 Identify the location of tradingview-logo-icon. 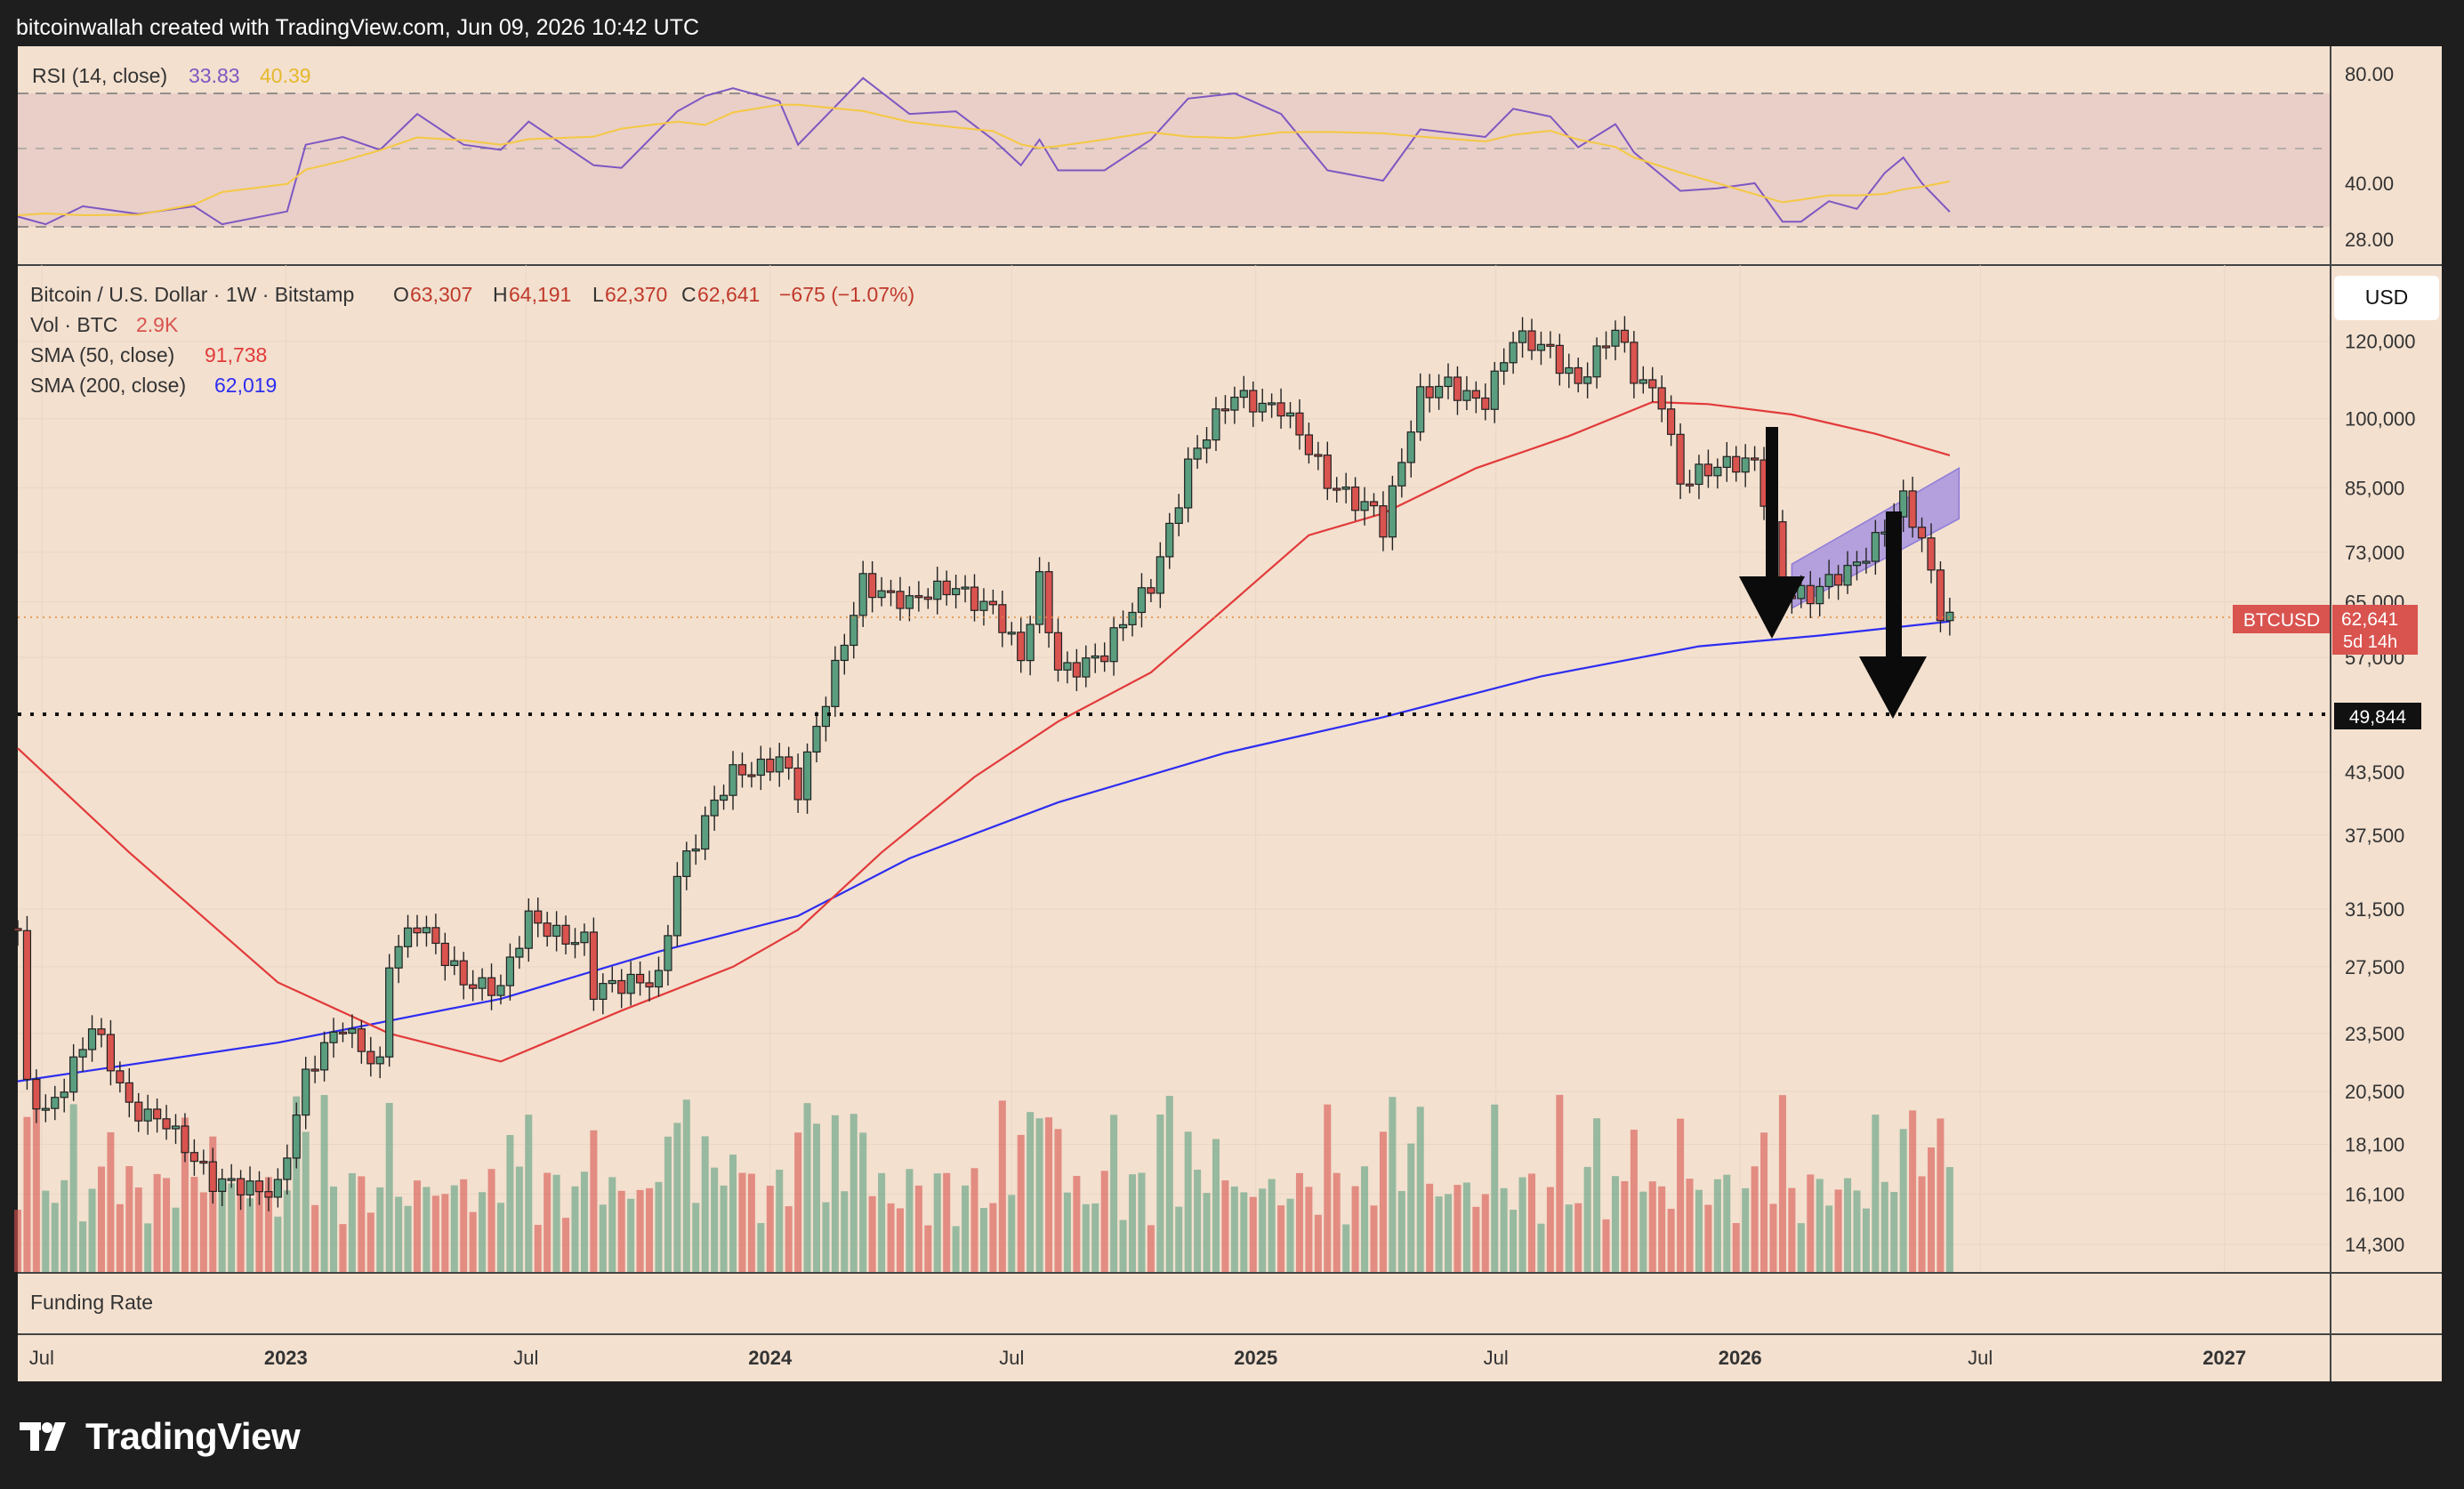
(43, 1436).